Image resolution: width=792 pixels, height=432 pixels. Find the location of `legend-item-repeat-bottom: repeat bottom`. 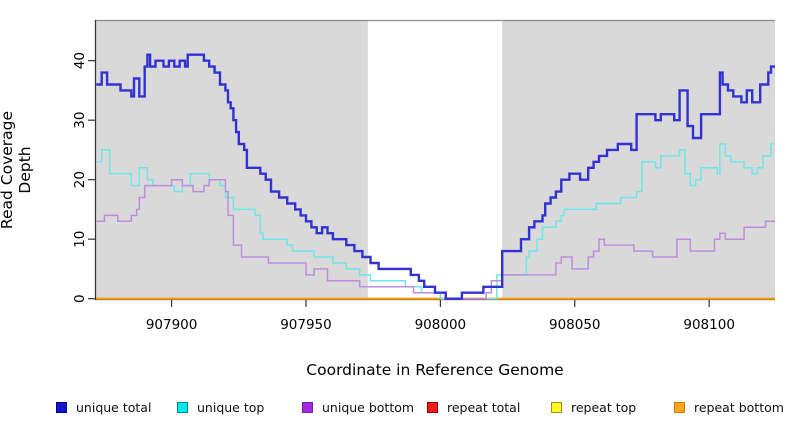

legend-item-repeat-bottom: repeat bottom is located at coordinates (729, 407).